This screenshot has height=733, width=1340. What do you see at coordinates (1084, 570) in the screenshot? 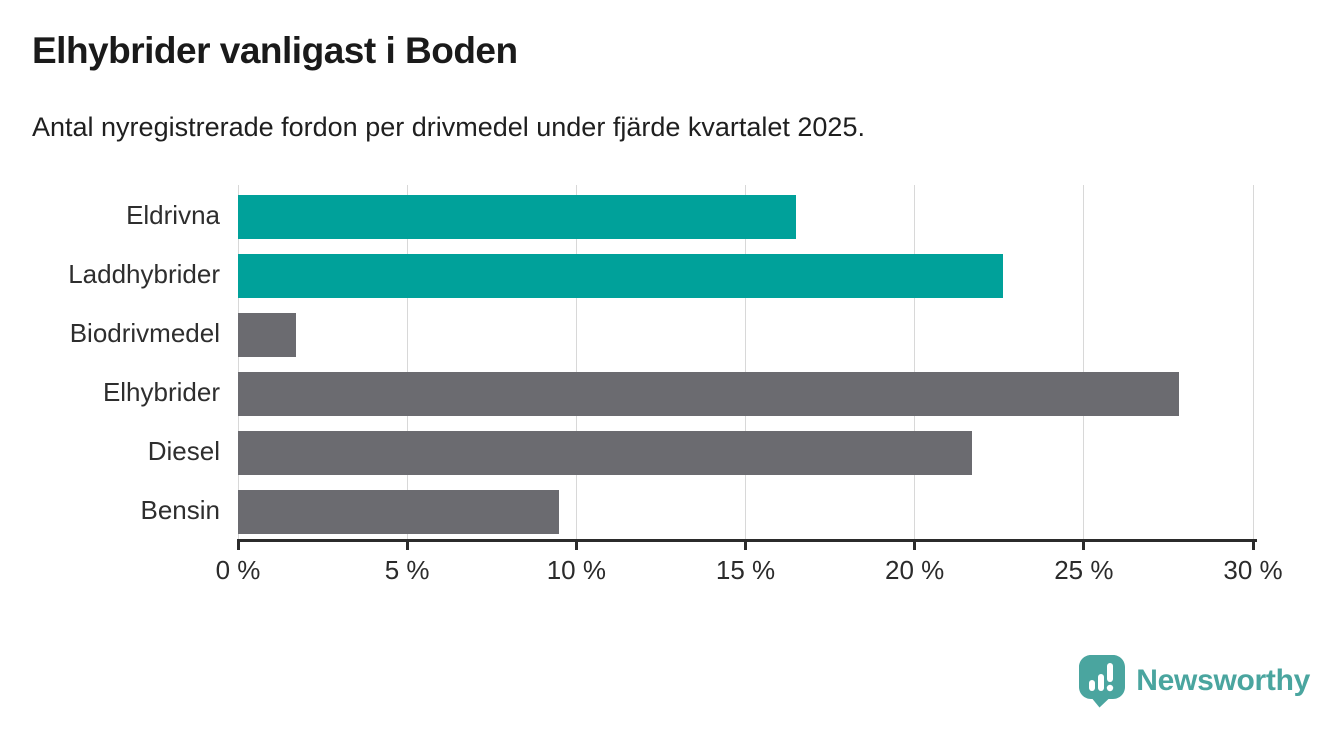
I see `axis-tick-label: 25 %` at bounding box center [1084, 570].